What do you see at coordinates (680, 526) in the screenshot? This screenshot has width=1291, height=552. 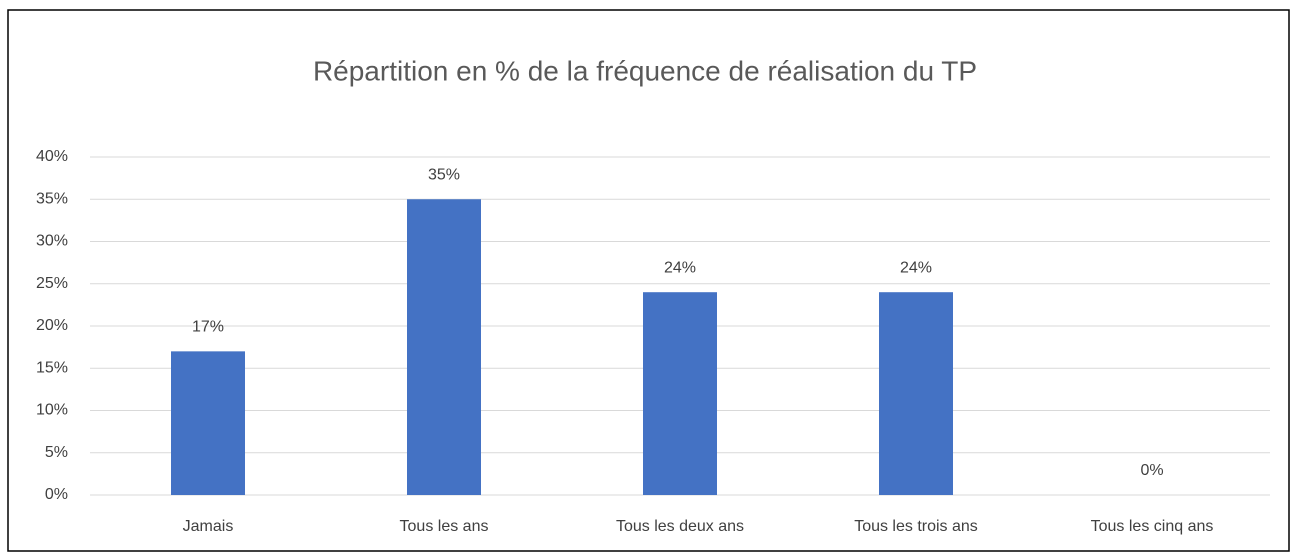 I see `x-tick-label: Tous les deux ans` at bounding box center [680, 526].